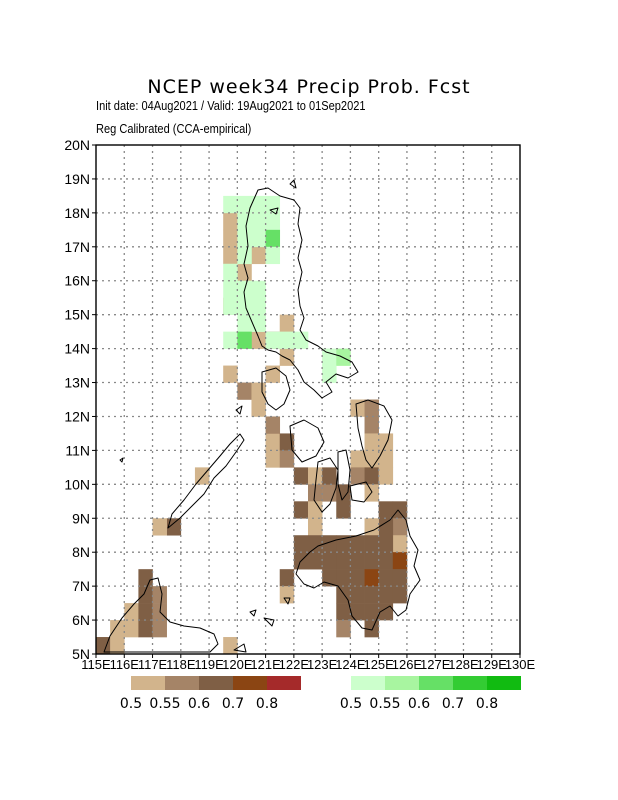  I want to click on lat-tick-label: 15N, so click(77, 315).